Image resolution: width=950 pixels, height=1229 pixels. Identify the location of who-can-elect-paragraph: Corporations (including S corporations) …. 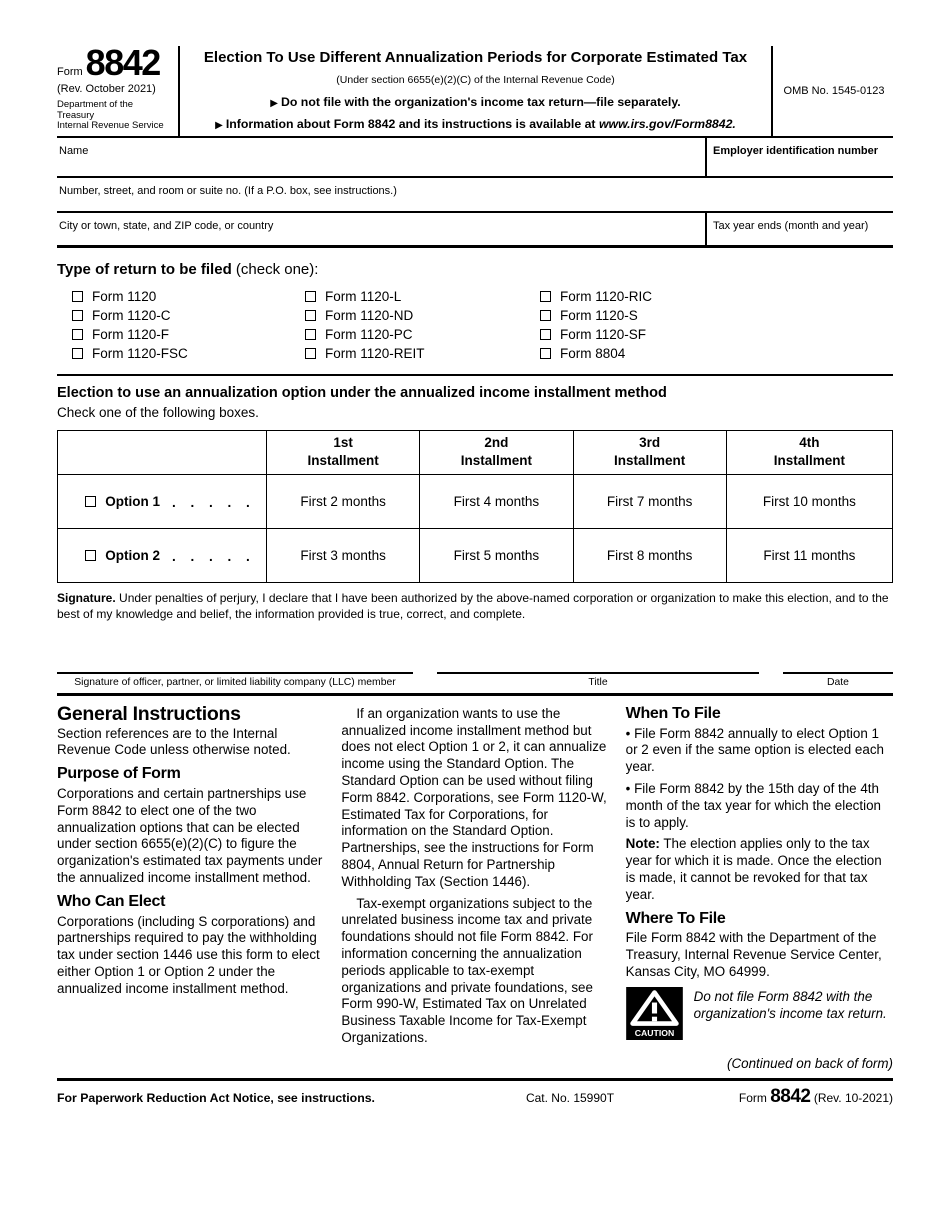
(188, 954).